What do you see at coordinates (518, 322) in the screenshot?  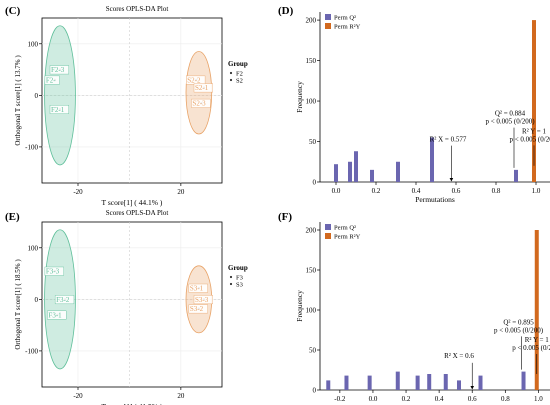 I see `annotation-text: Q² = 0.895` at bounding box center [518, 322].